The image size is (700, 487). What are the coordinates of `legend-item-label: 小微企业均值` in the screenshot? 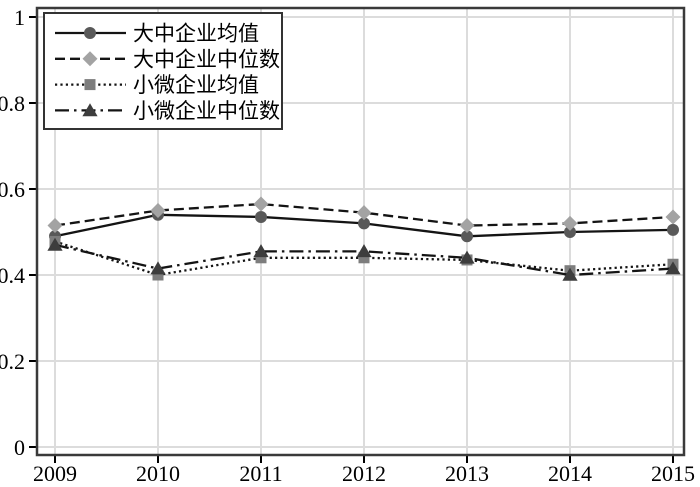 It's located at (196, 85).